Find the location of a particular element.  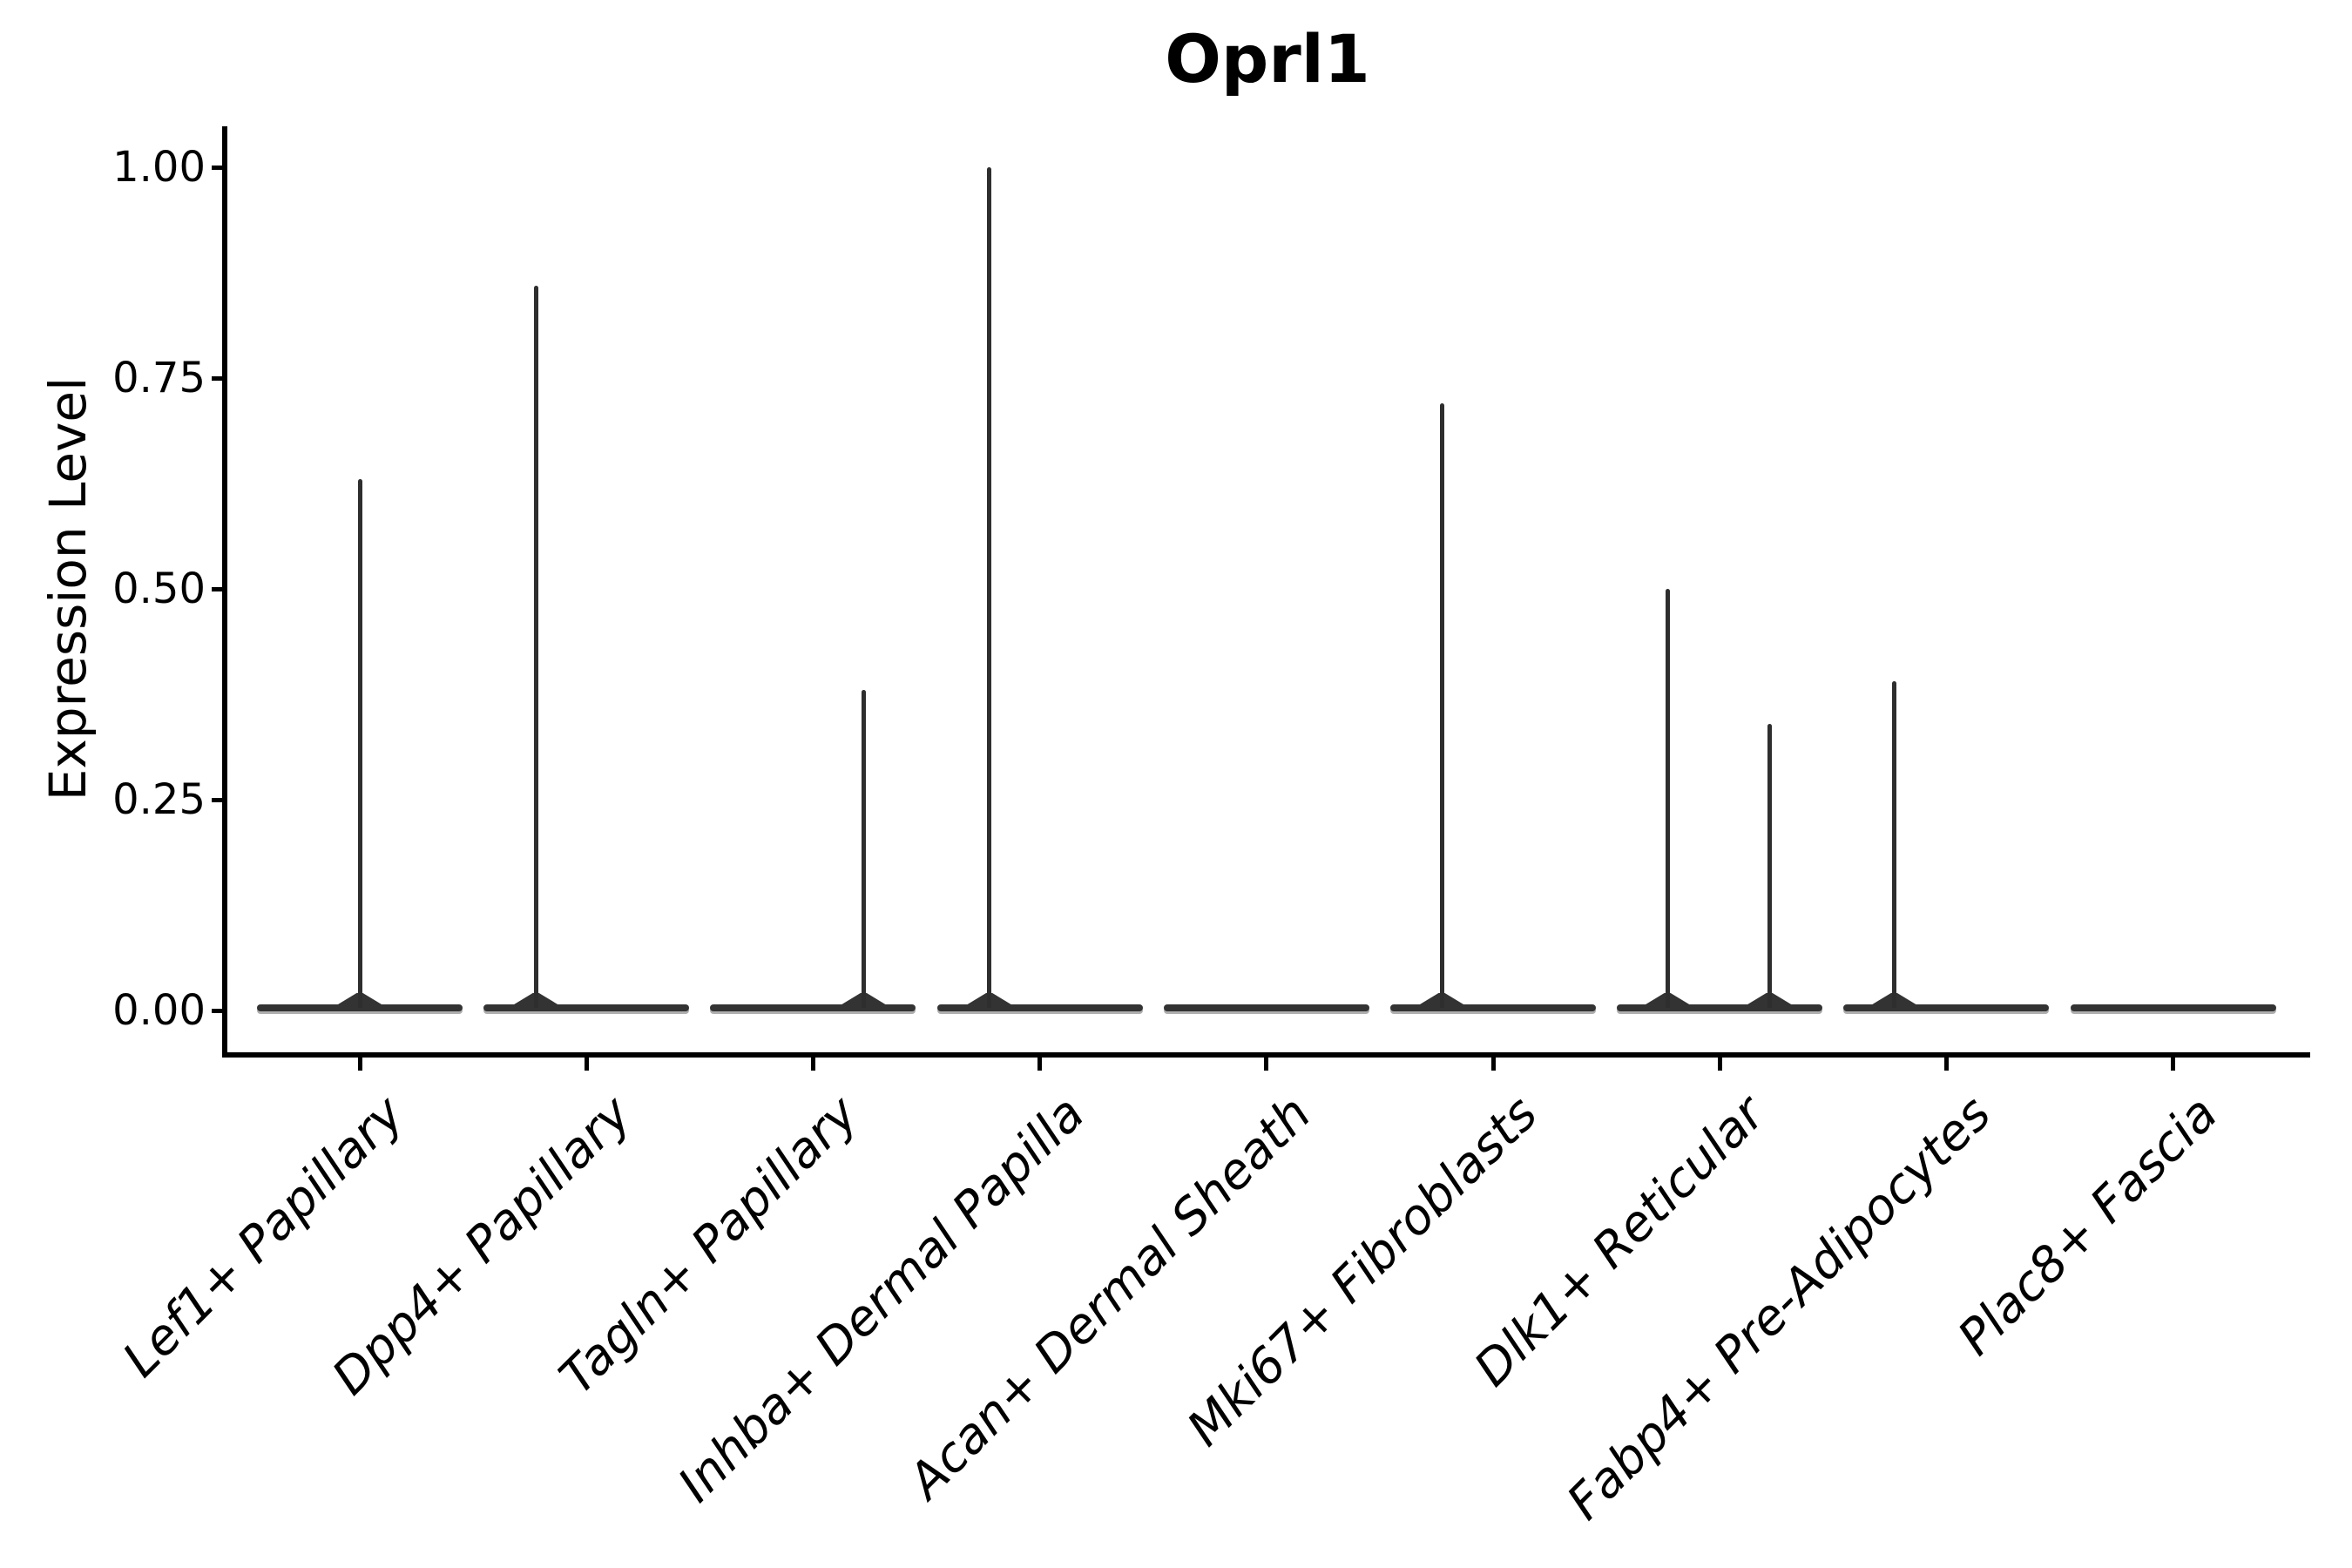

y-tick-label: 1.00 is located at coordinates (159, 167).